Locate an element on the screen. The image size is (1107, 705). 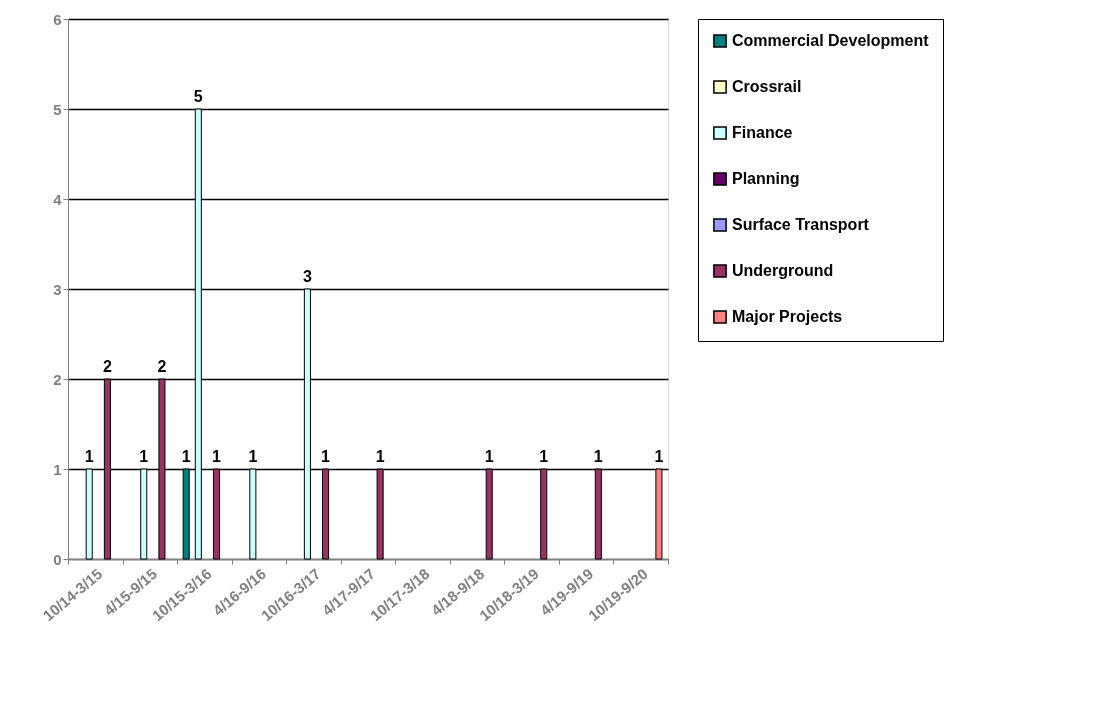
legend-label: Surface Transport is located at coordinates (801, 224).